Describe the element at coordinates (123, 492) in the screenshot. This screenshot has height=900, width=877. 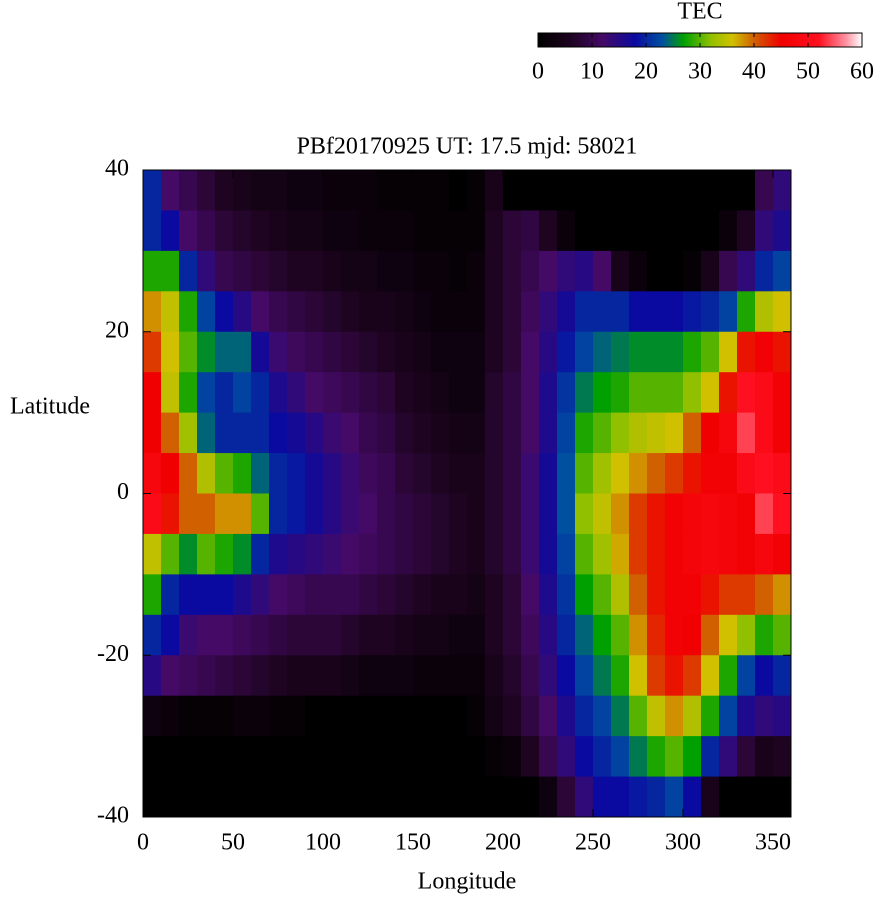
I see `y-tick-label: 0` at that location.